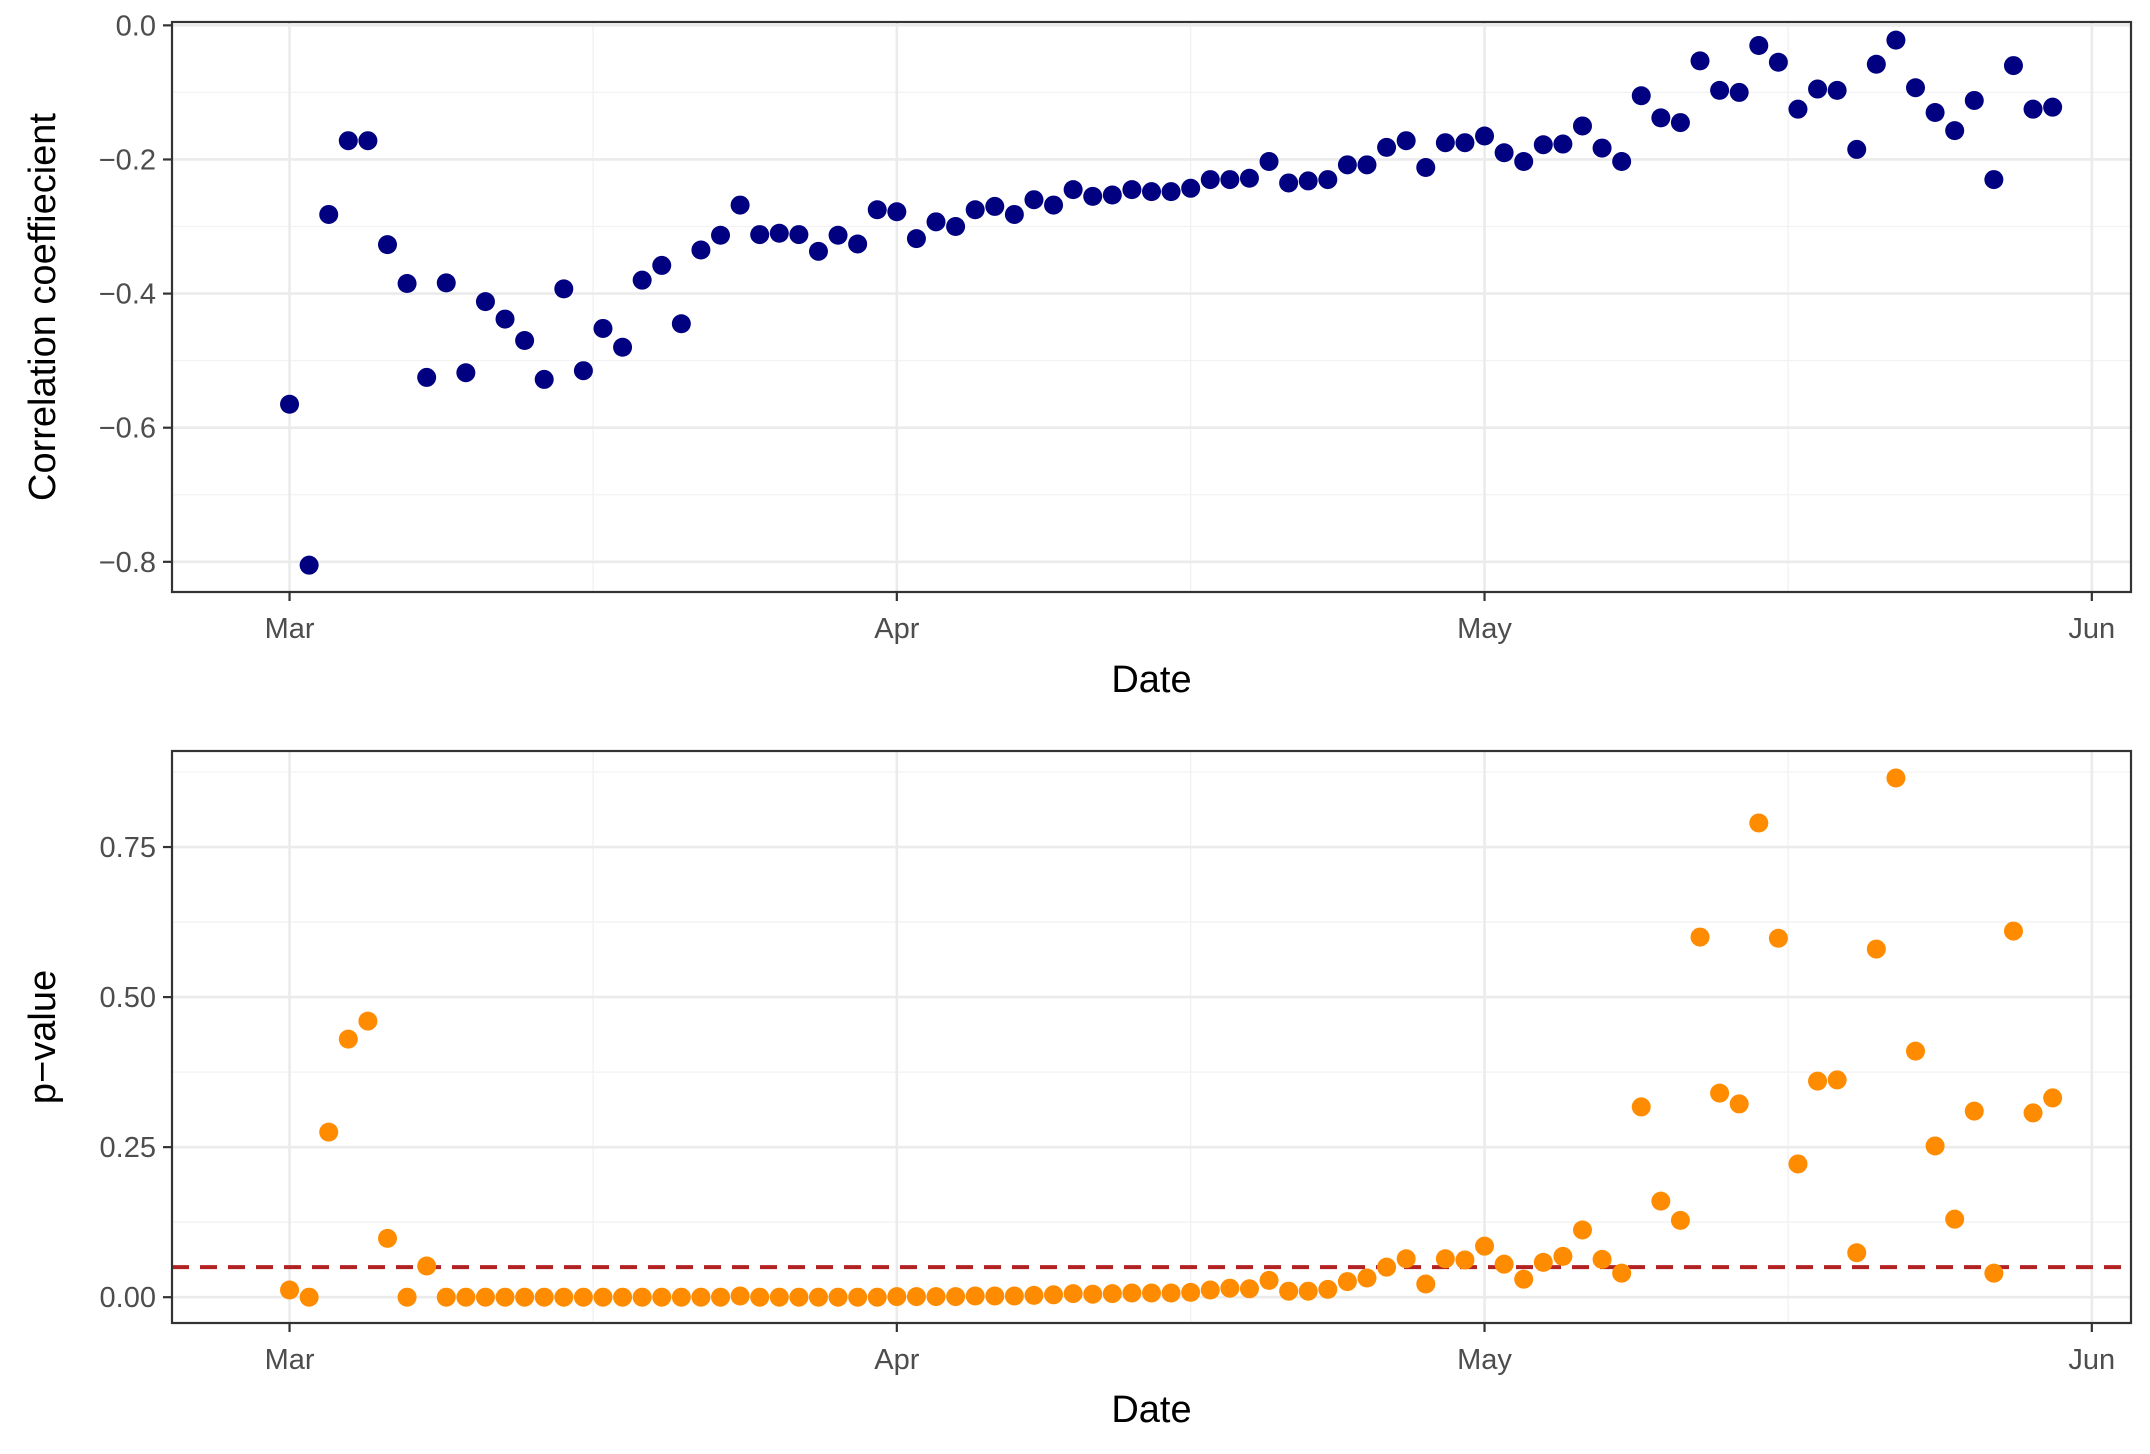 This screenshot has height=1454, width=2150. I want to click on y-tick-label: −0.4, so click(127, 295).